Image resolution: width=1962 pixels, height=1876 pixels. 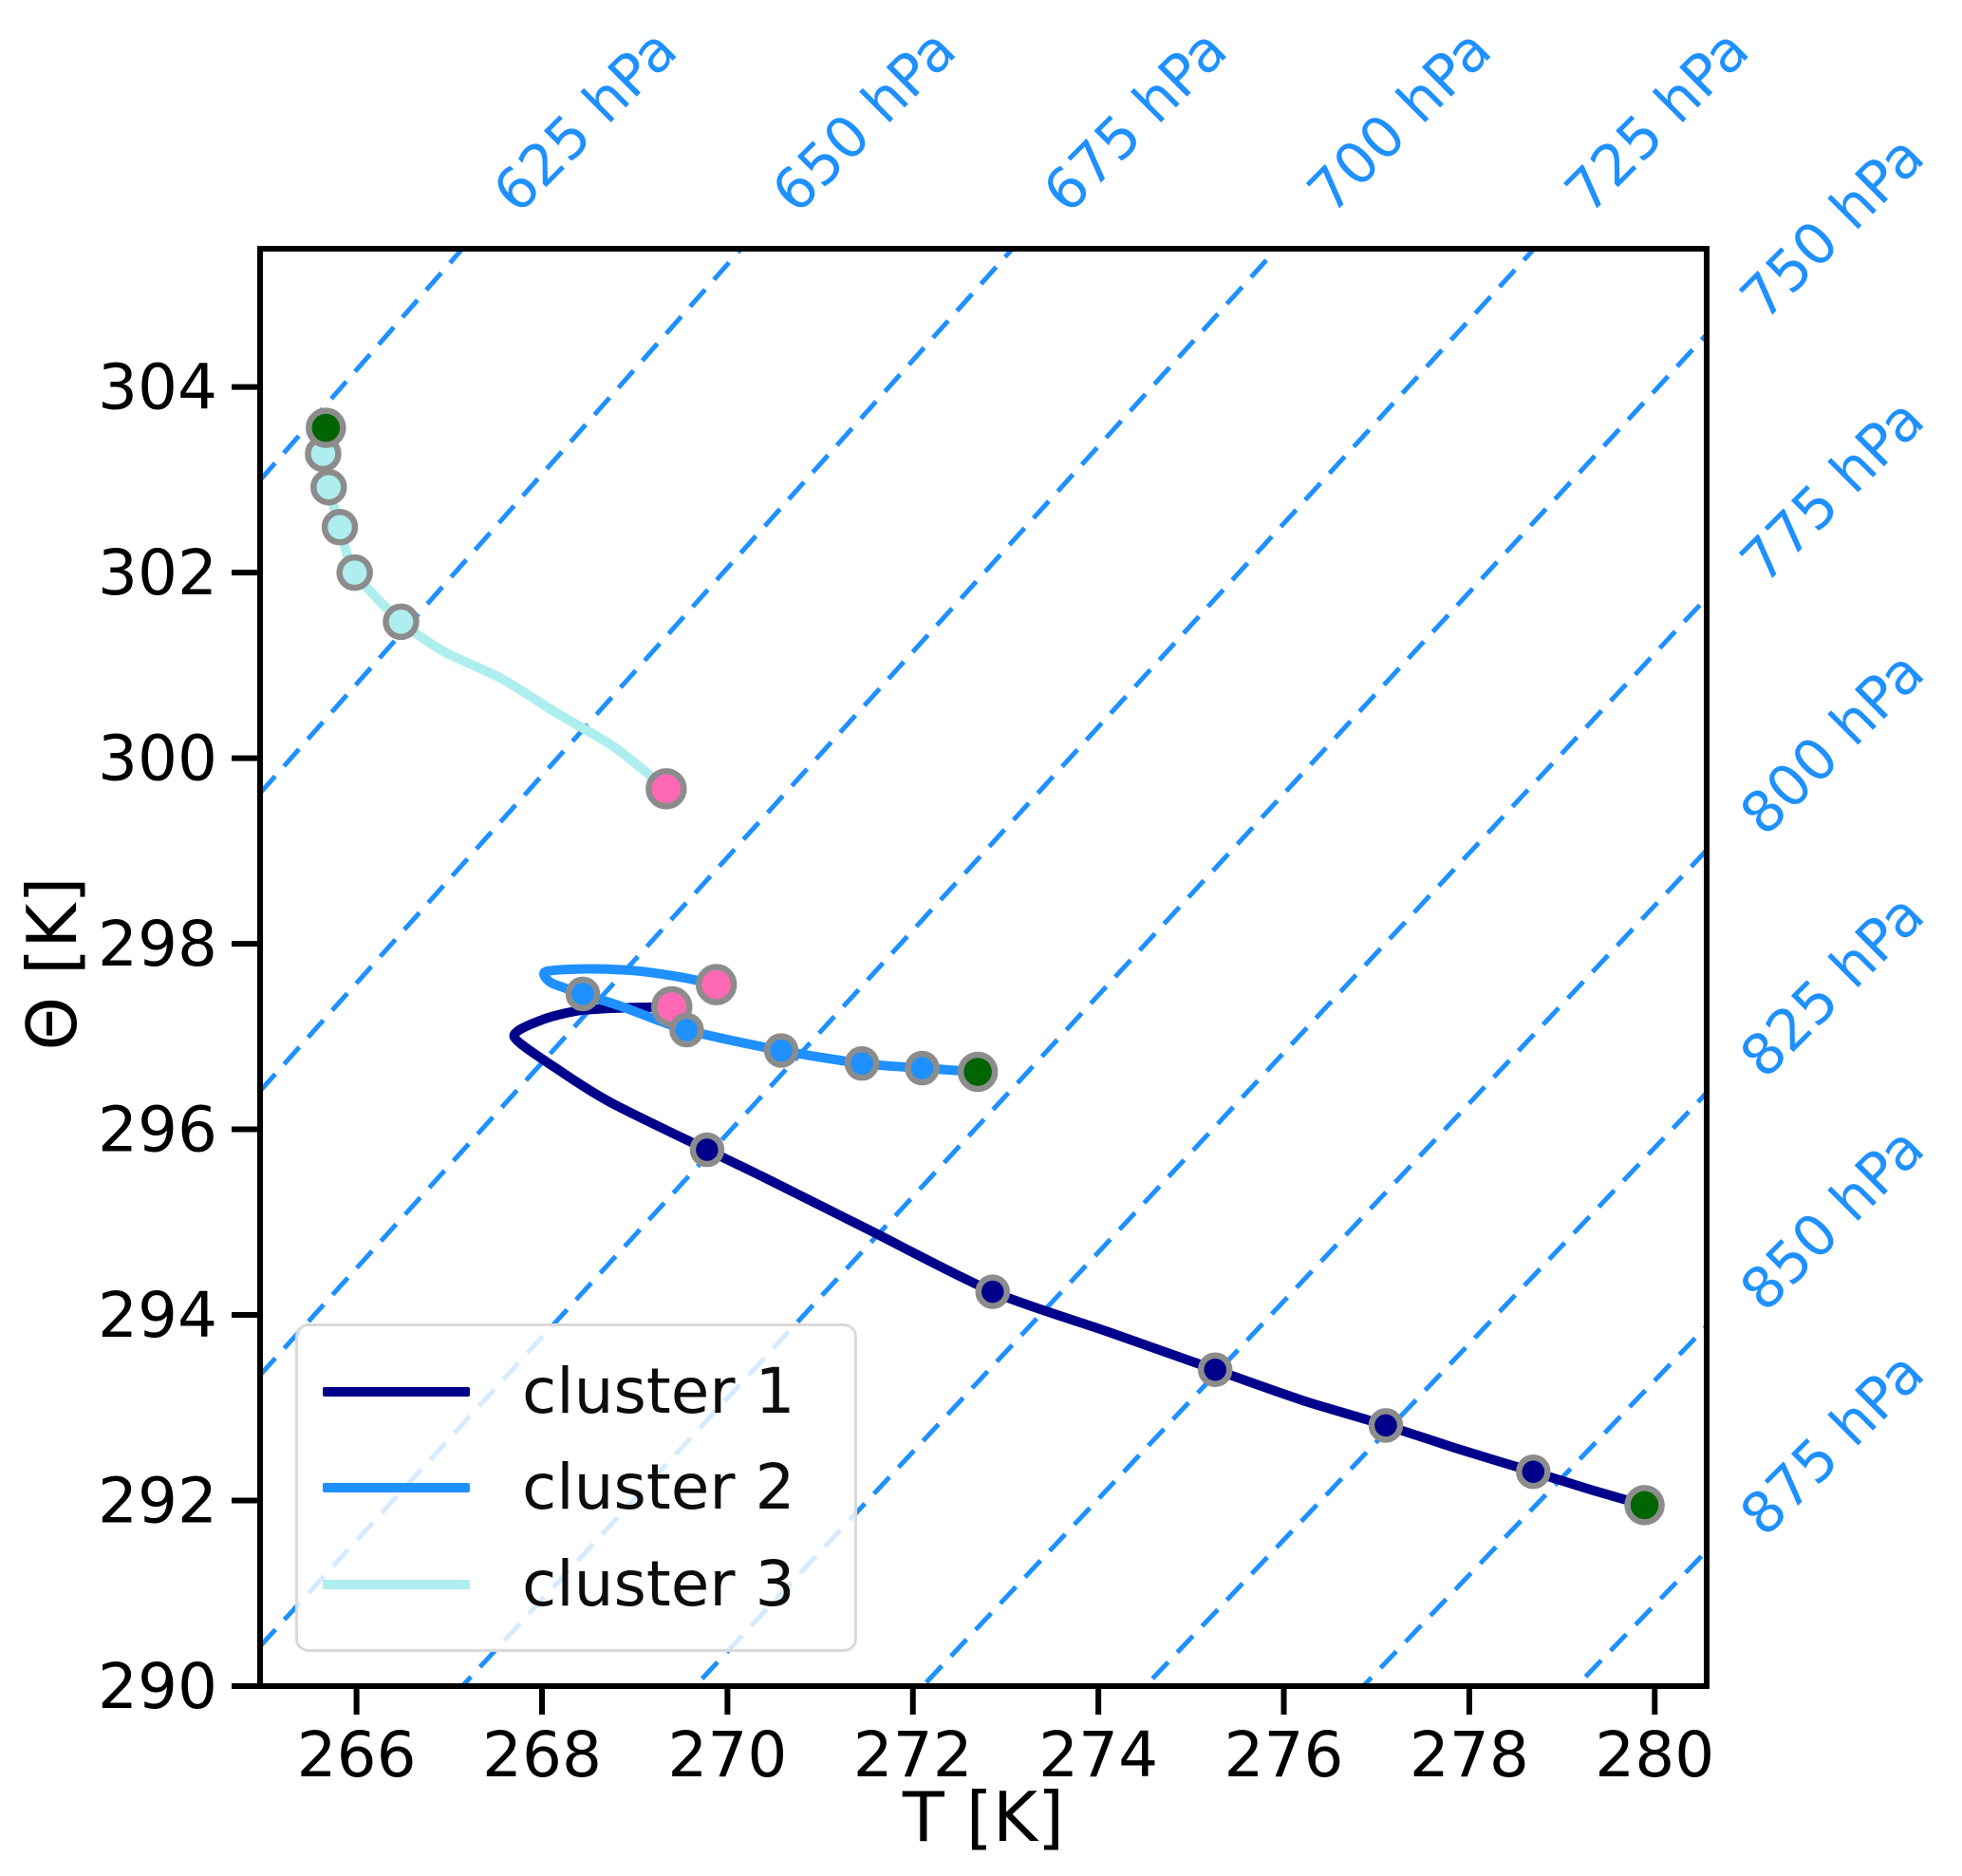 I want to click on legend-entry-cluster-1: cluster 1, so click(x=576, y=1391).